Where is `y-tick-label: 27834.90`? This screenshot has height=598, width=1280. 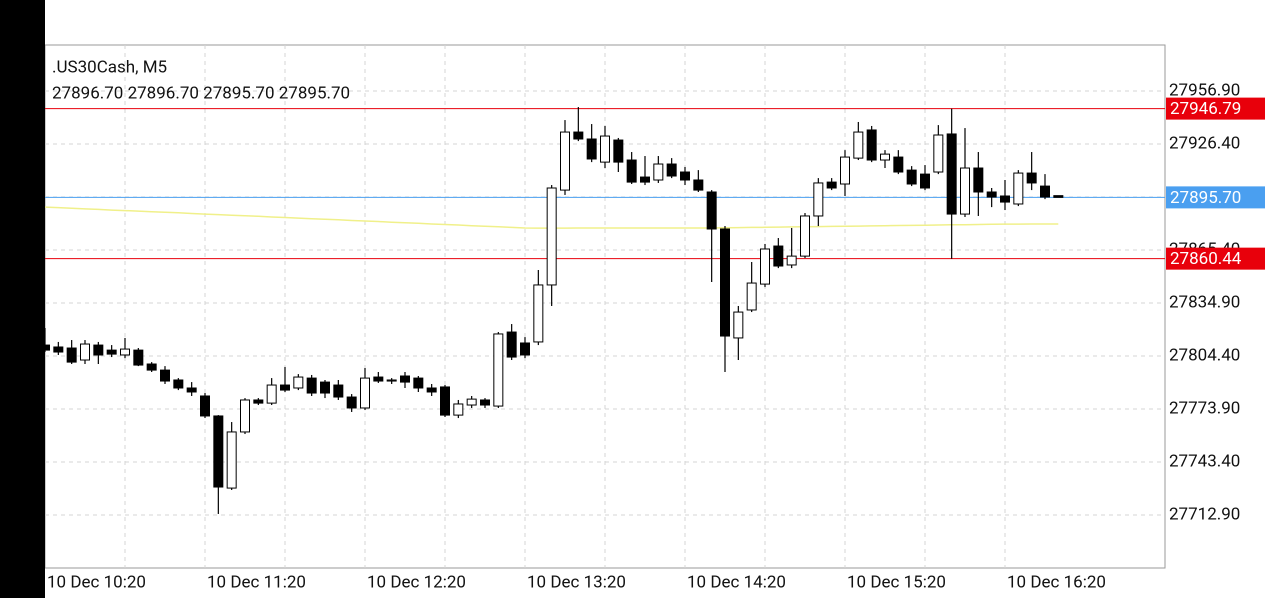 y-tick-label: 27834.90 is located at coordinates (1204, 303).